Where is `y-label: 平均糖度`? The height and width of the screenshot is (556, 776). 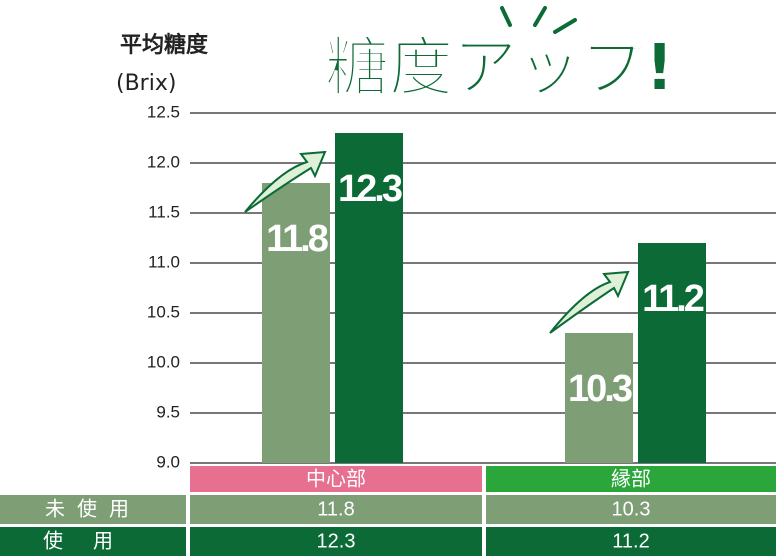
y-label: 平均糖度 is located at coordinates (164, 45).